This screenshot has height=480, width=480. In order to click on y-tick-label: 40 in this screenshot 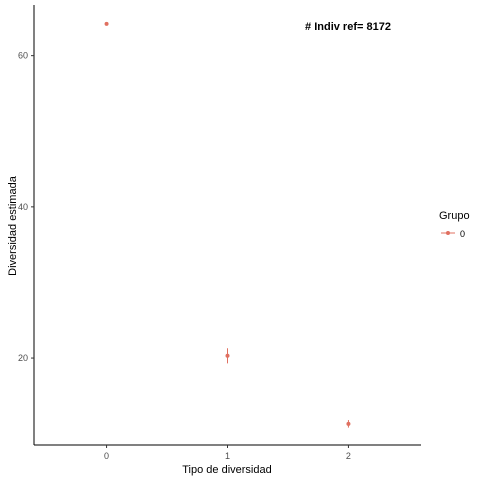, I will do `click(23, 207)`.